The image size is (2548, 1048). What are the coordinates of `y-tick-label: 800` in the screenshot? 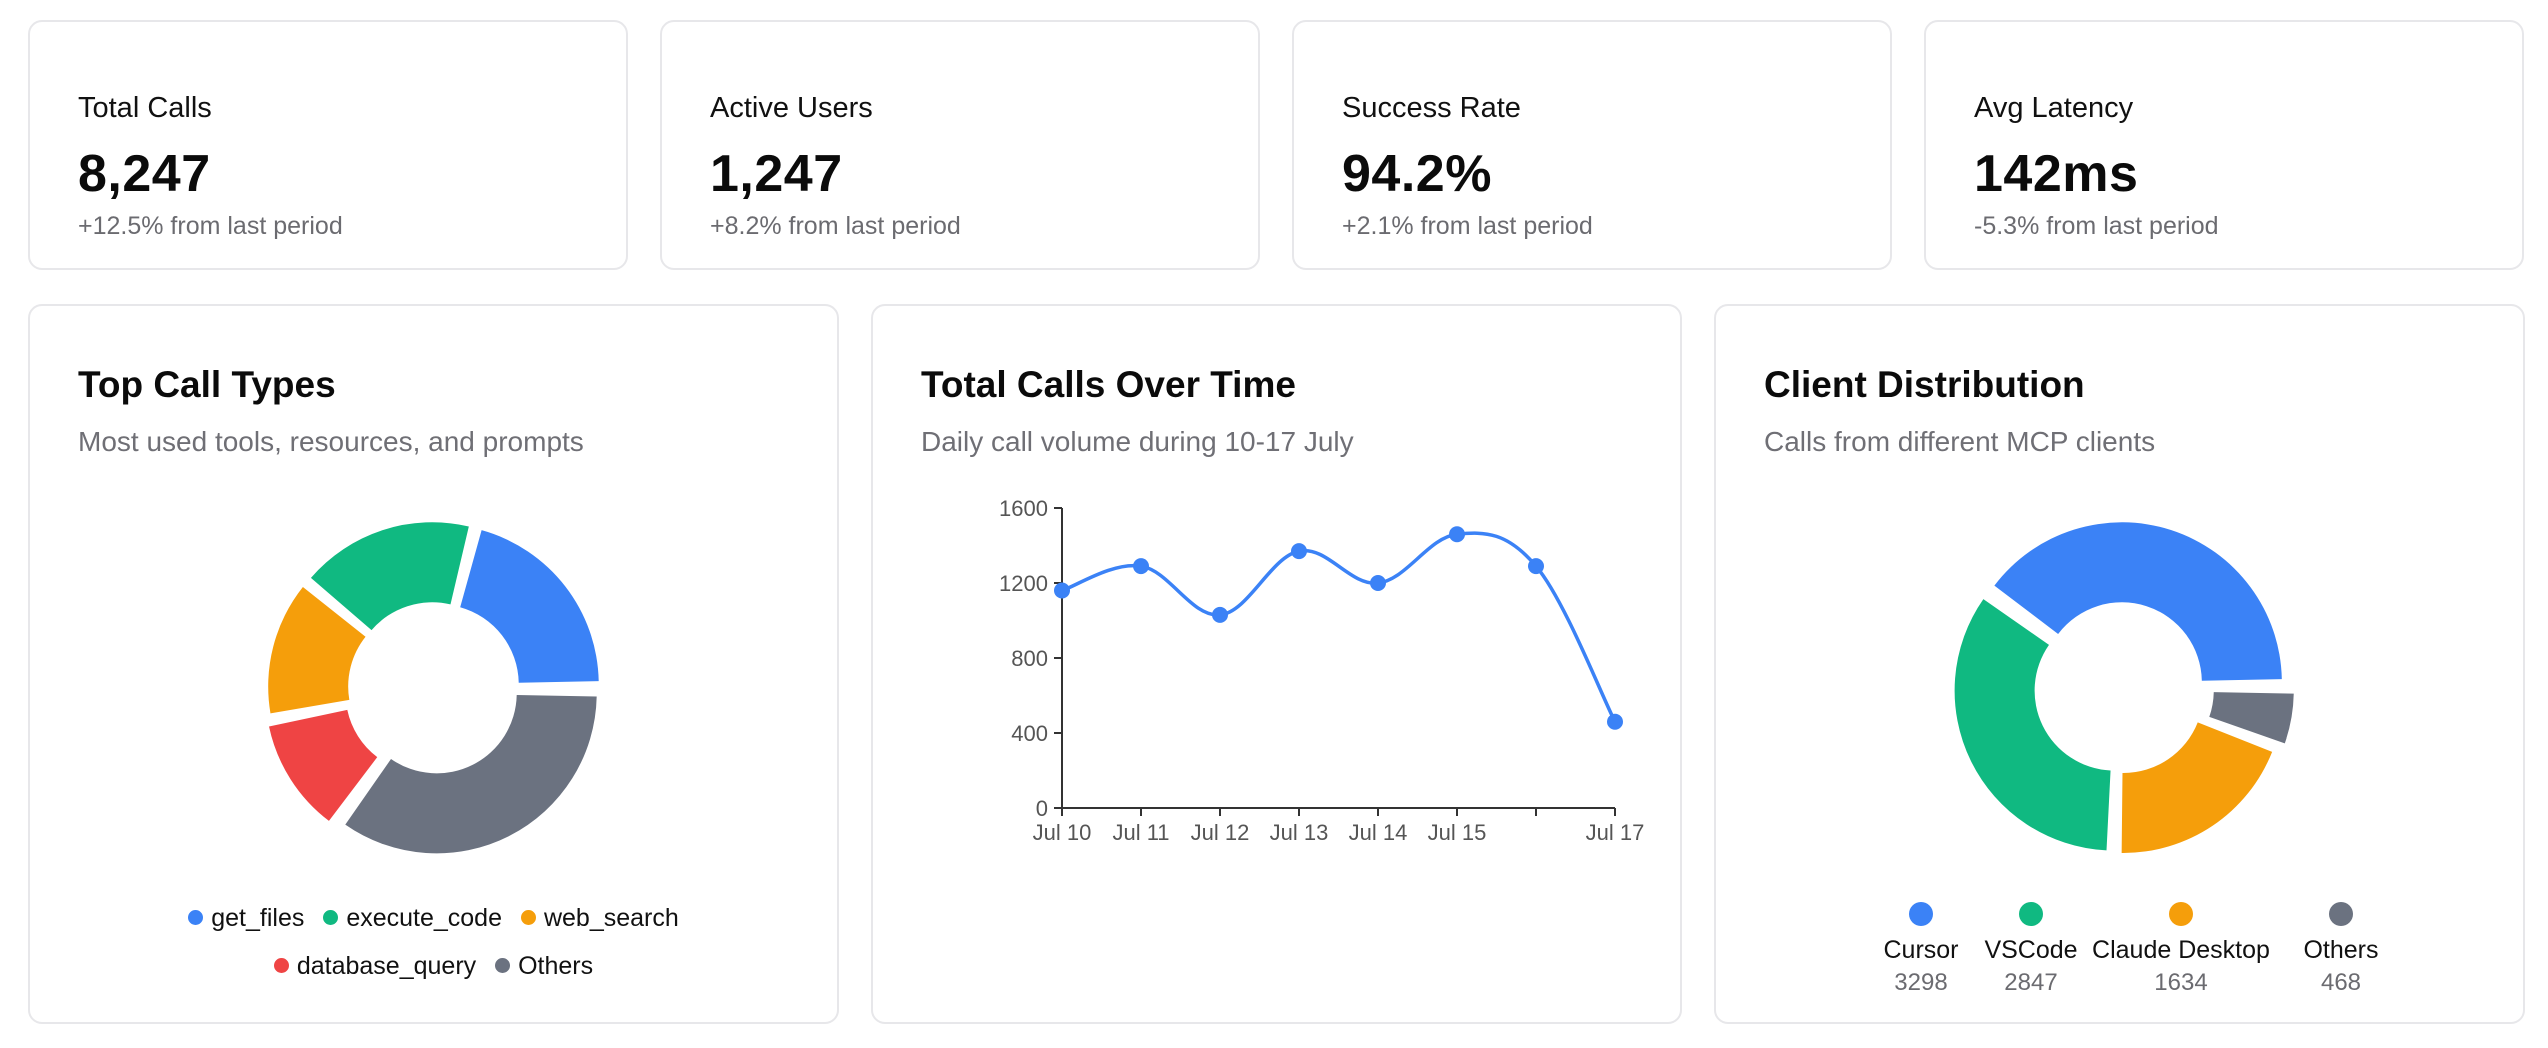 It's located at (1029, 658).